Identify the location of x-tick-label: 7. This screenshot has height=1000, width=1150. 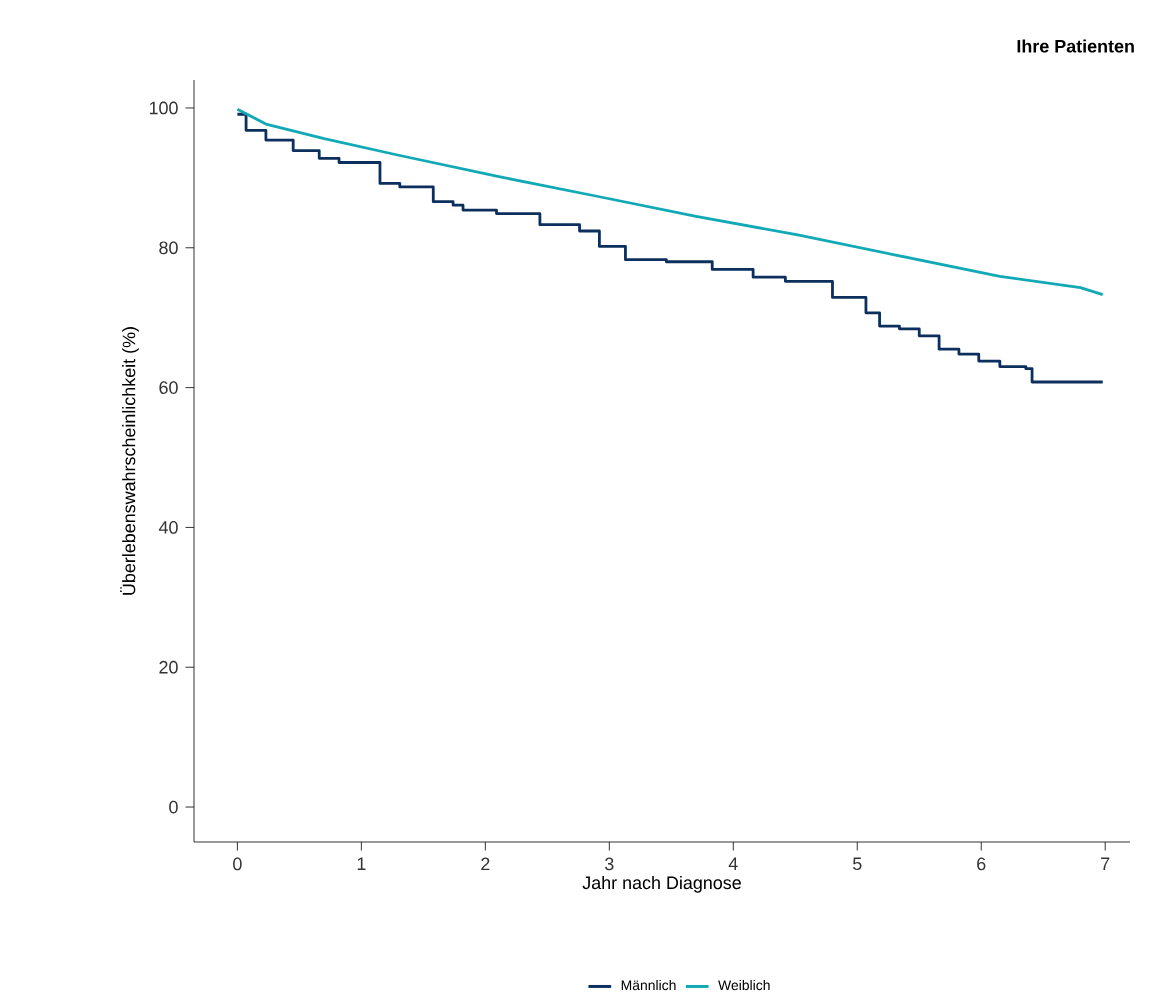
(1105, 863).